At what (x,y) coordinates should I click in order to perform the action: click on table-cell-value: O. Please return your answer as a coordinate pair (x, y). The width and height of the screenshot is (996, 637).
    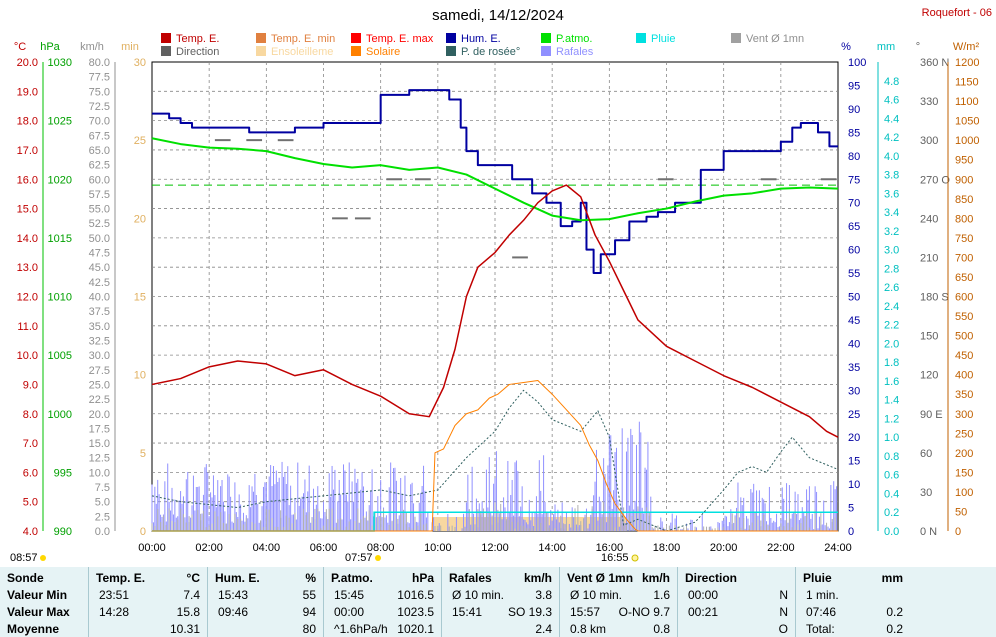
    Looking at the image, I should click on (783, 629).